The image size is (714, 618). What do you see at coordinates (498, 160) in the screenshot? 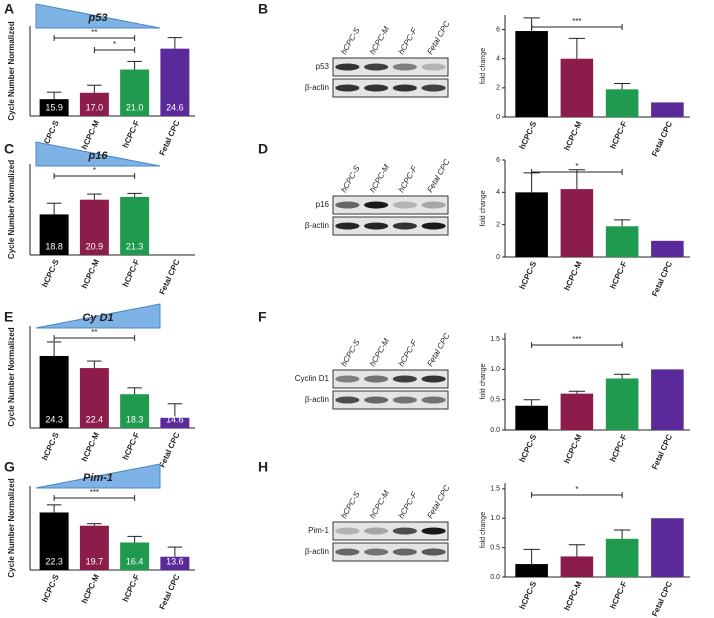
I see `y-tick-label: 6` at bounding box center [498, 160].